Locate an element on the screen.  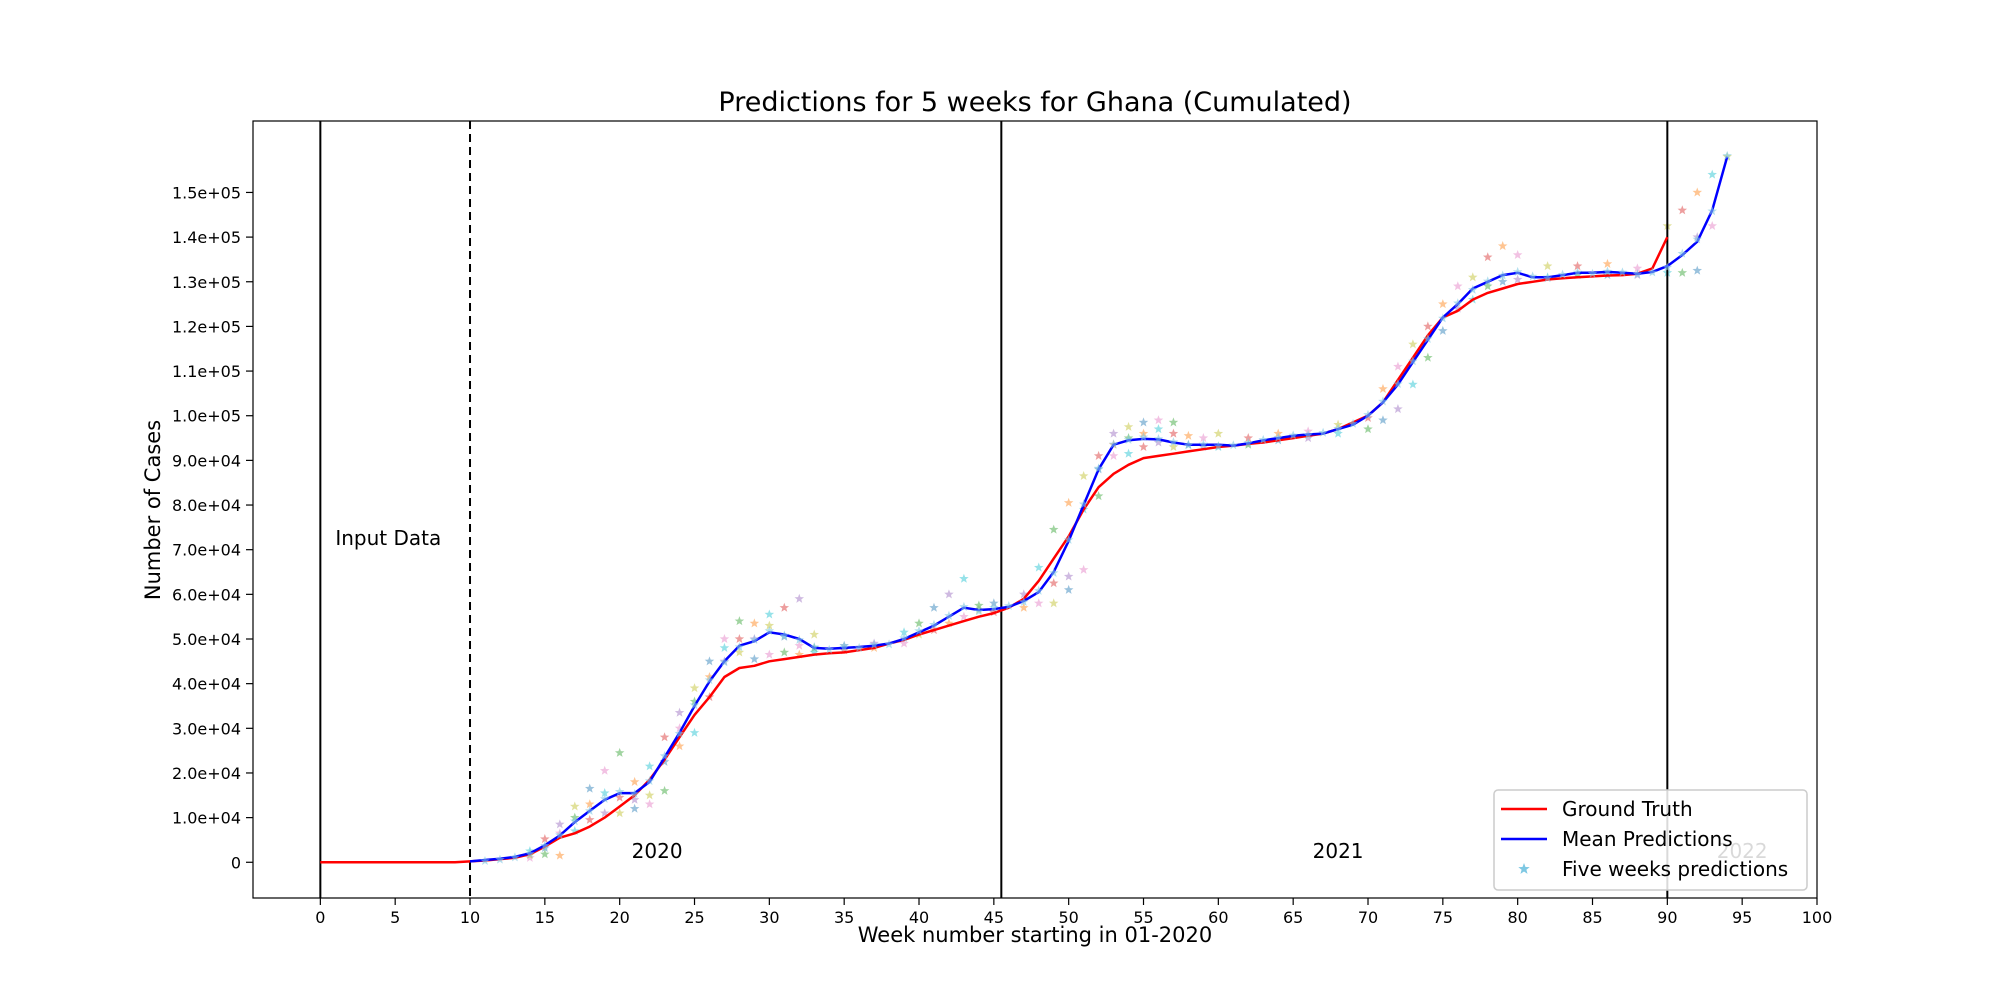
y-tick-label: 2.0e+04 is located at coordinates (206, 773).